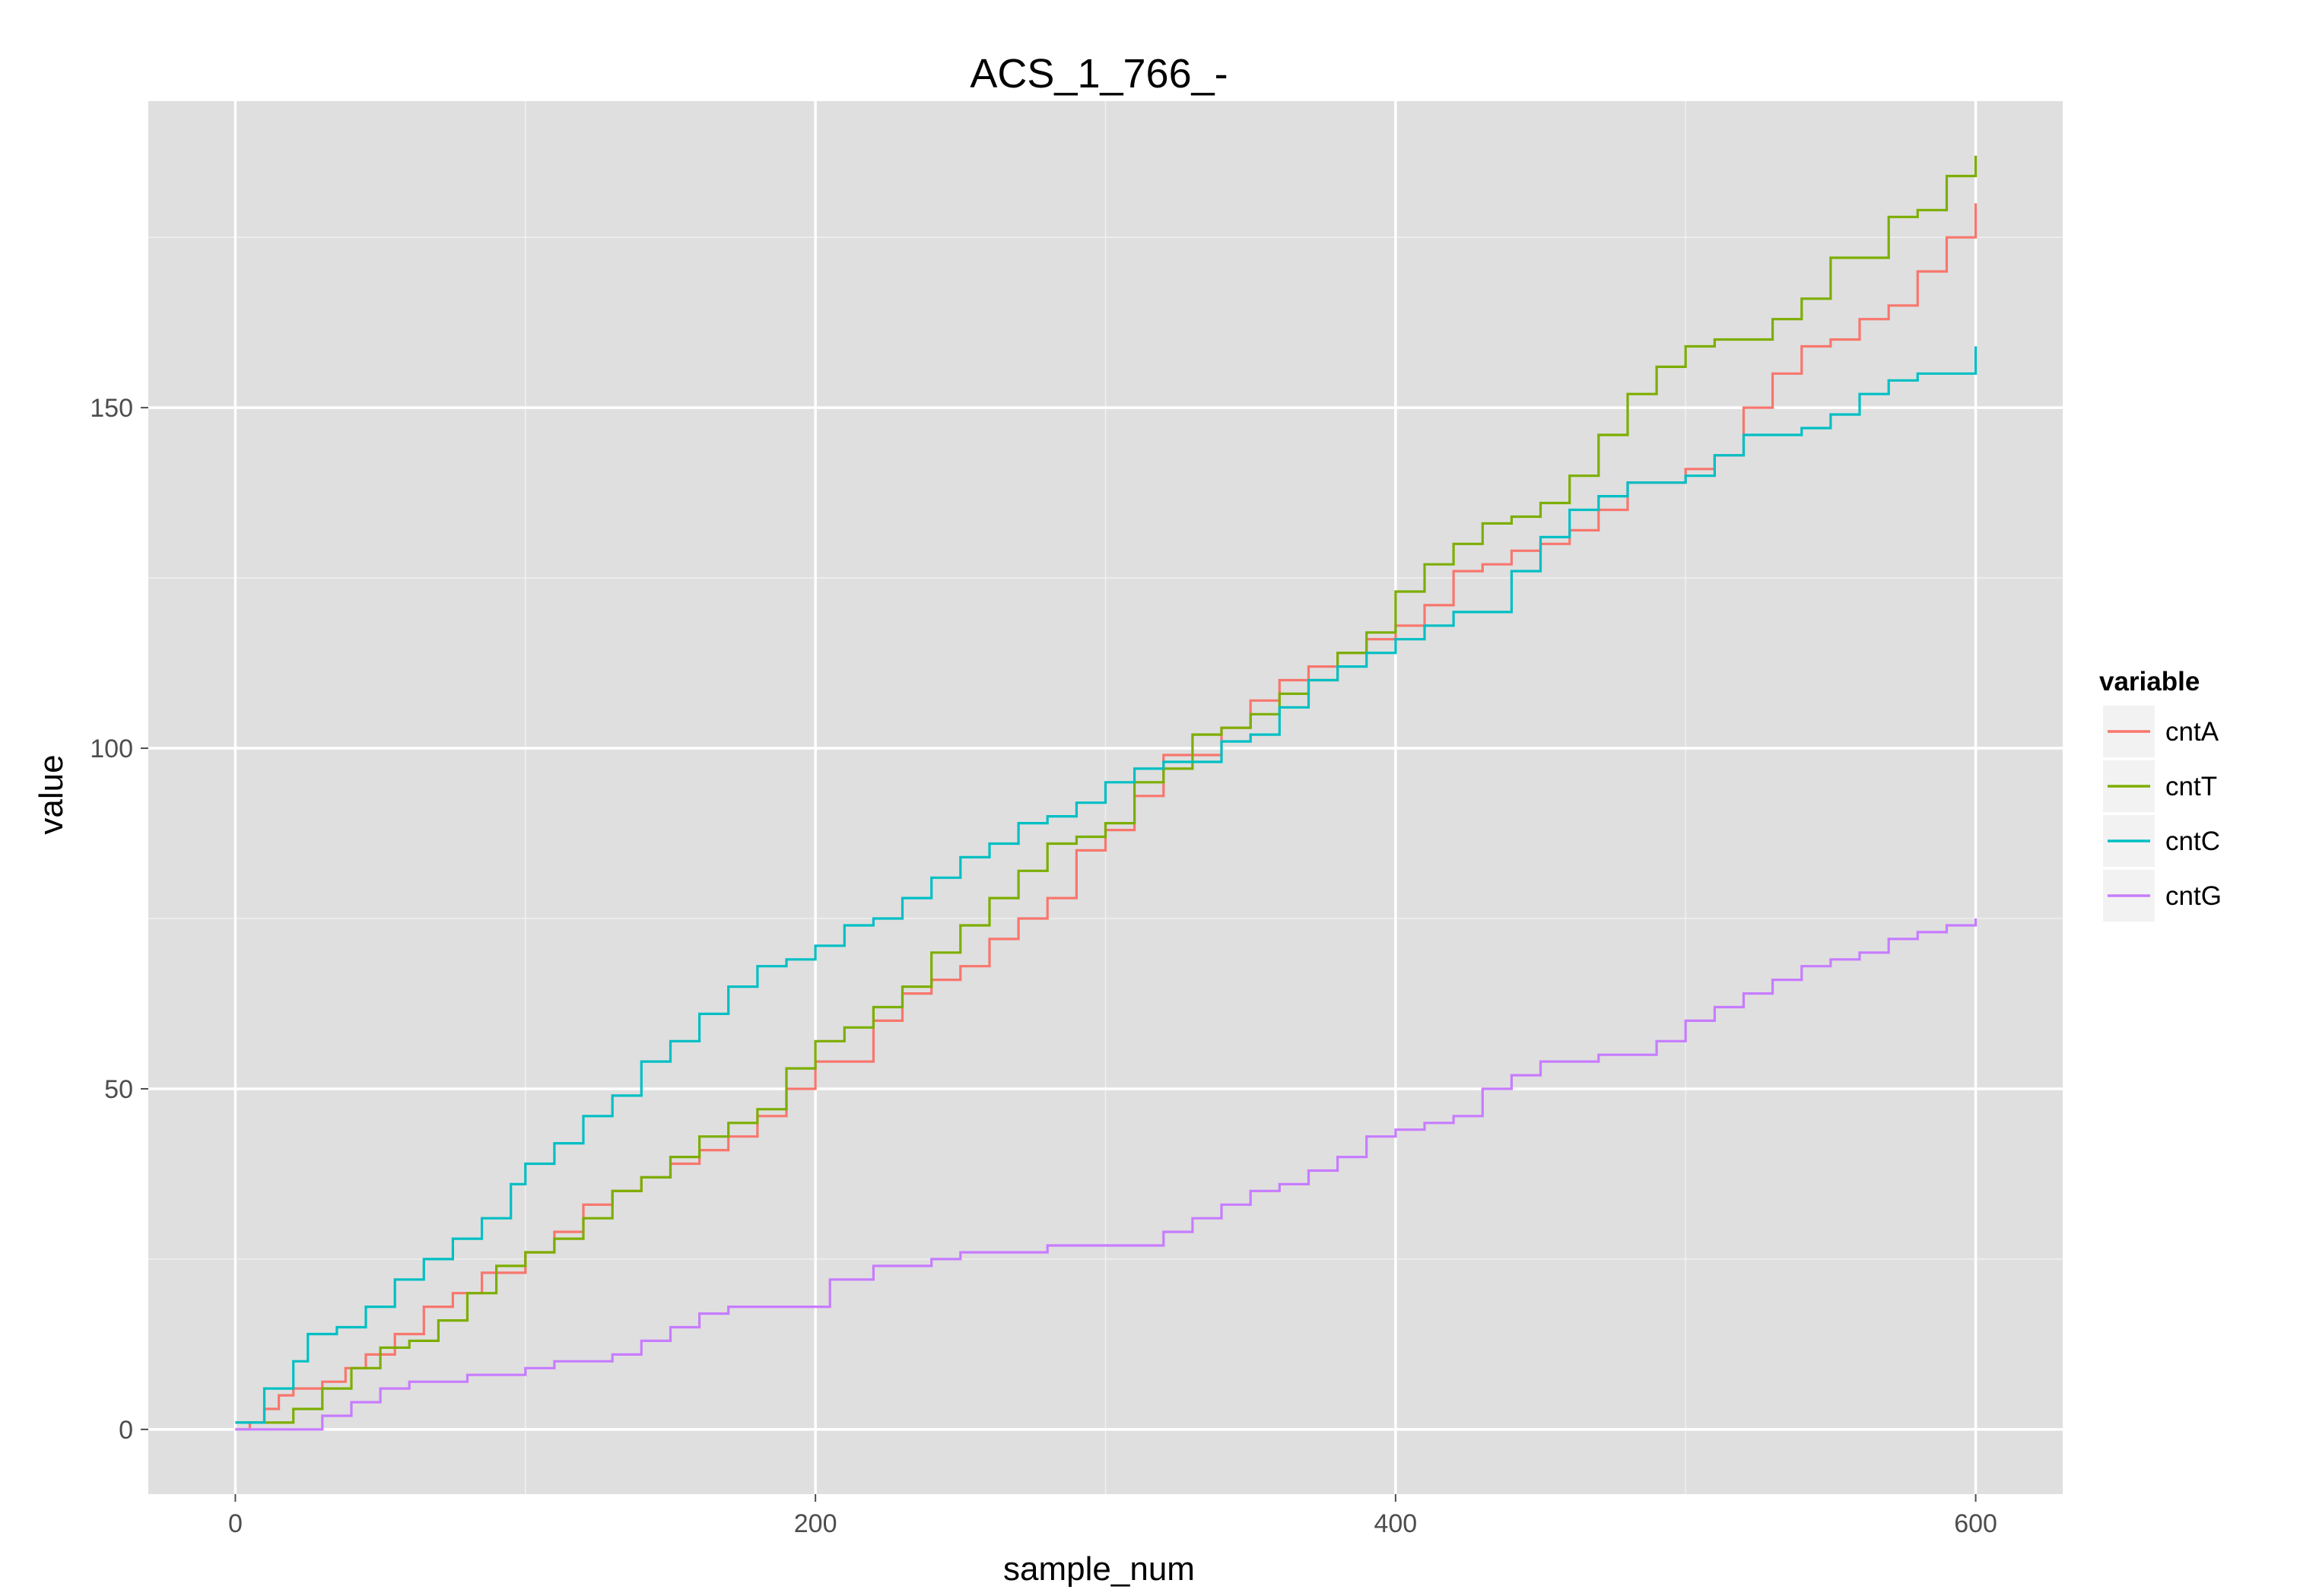  What do you see at coordinates (1395, 1523) in the screenshot?
I see `x-tick-label: 400` at bounding box center [1395, 1523].